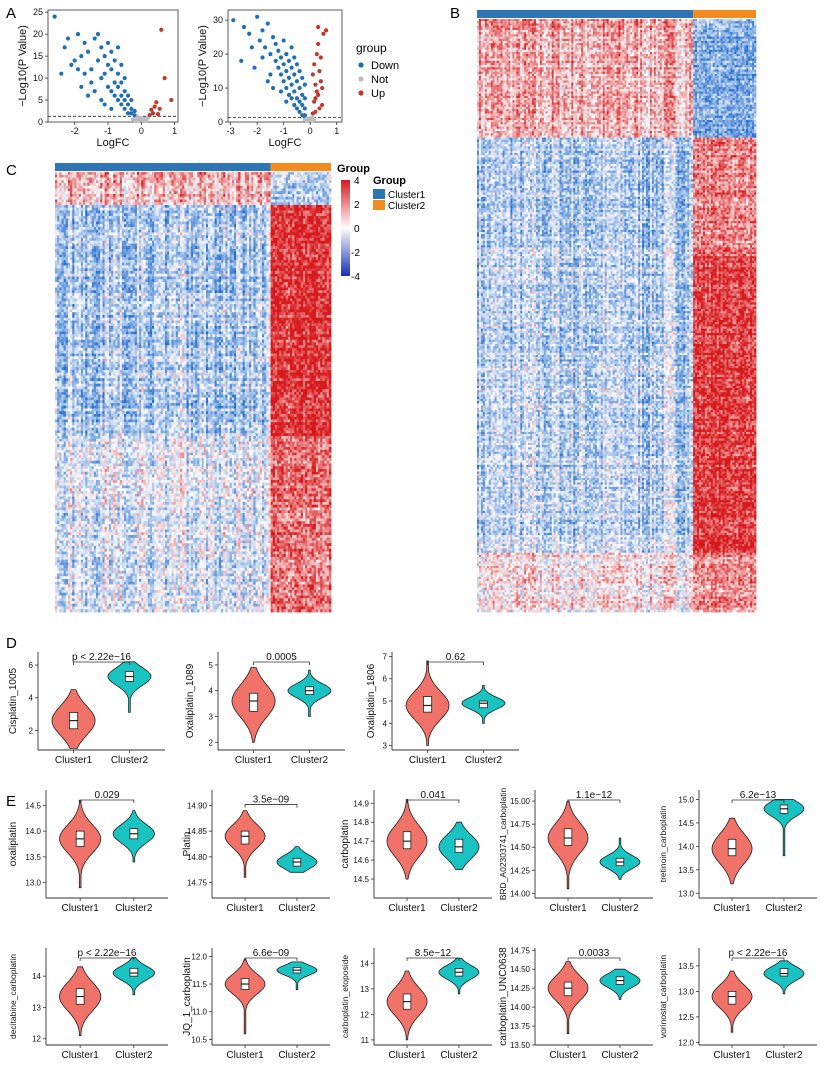  I want to click on group-label-cluster2: Cluster2, so click(407, 206).